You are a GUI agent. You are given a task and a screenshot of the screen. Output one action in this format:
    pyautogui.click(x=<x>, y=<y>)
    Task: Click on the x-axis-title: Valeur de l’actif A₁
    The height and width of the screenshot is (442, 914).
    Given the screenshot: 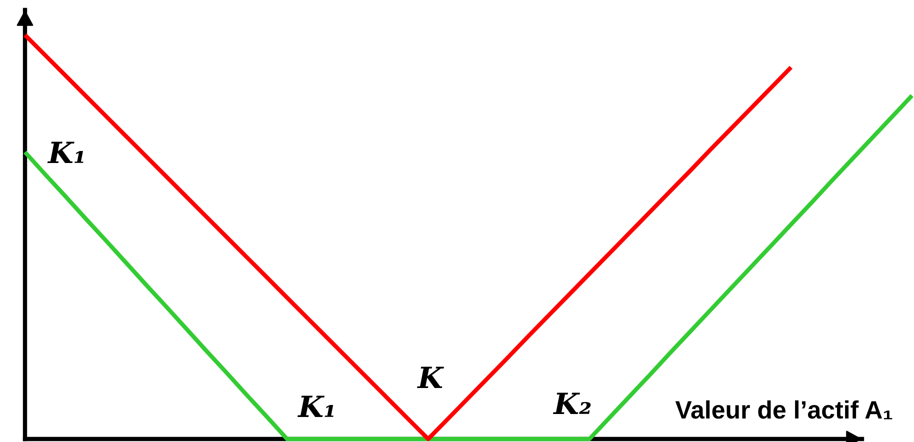 What is the action you would take?
    pyautogui.click(x=783, y=410)
    